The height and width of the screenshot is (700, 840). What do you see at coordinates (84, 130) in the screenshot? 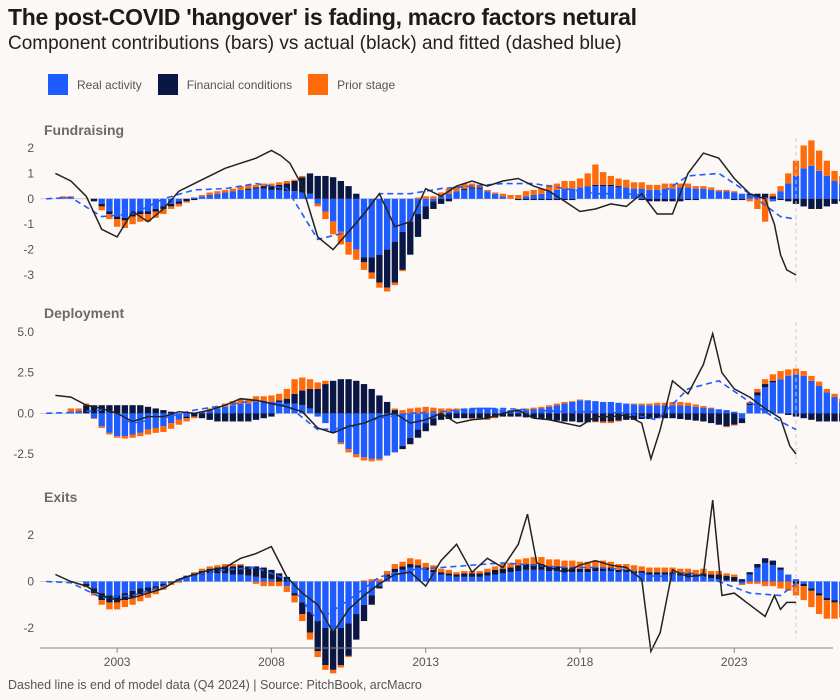
I see `panel-title: Fundraising` at bounding box center [84, 130].